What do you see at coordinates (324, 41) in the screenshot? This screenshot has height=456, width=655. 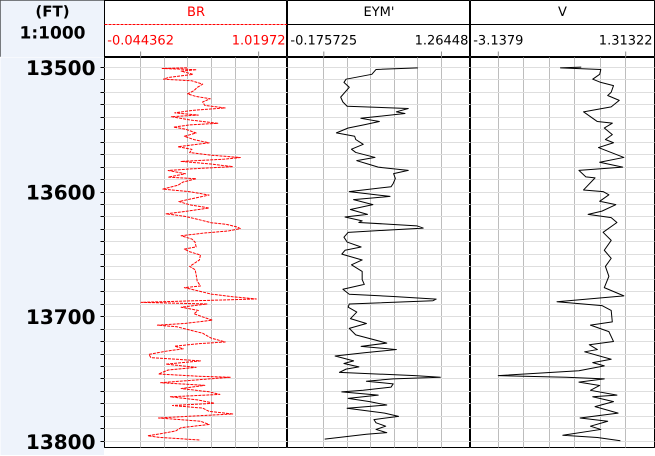 I see `x-tick-label: -0.175725` at bounding box center [324, 41].